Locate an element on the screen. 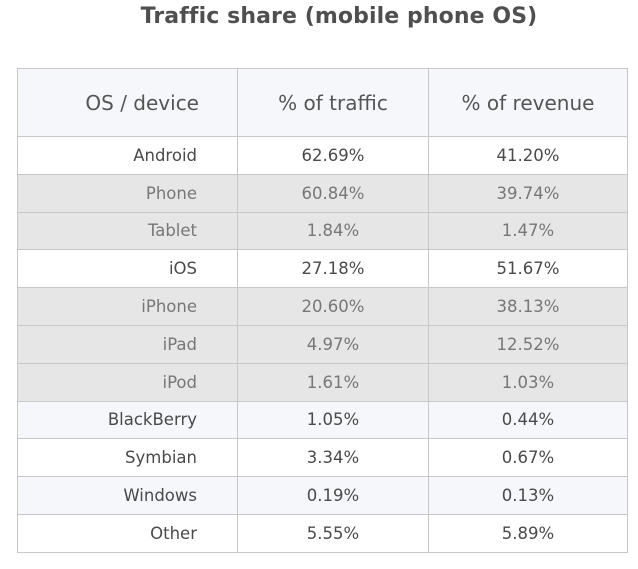 The image size is (638, 569). revenue-value-cell: 51.67% is located at coordinates (528, 269).